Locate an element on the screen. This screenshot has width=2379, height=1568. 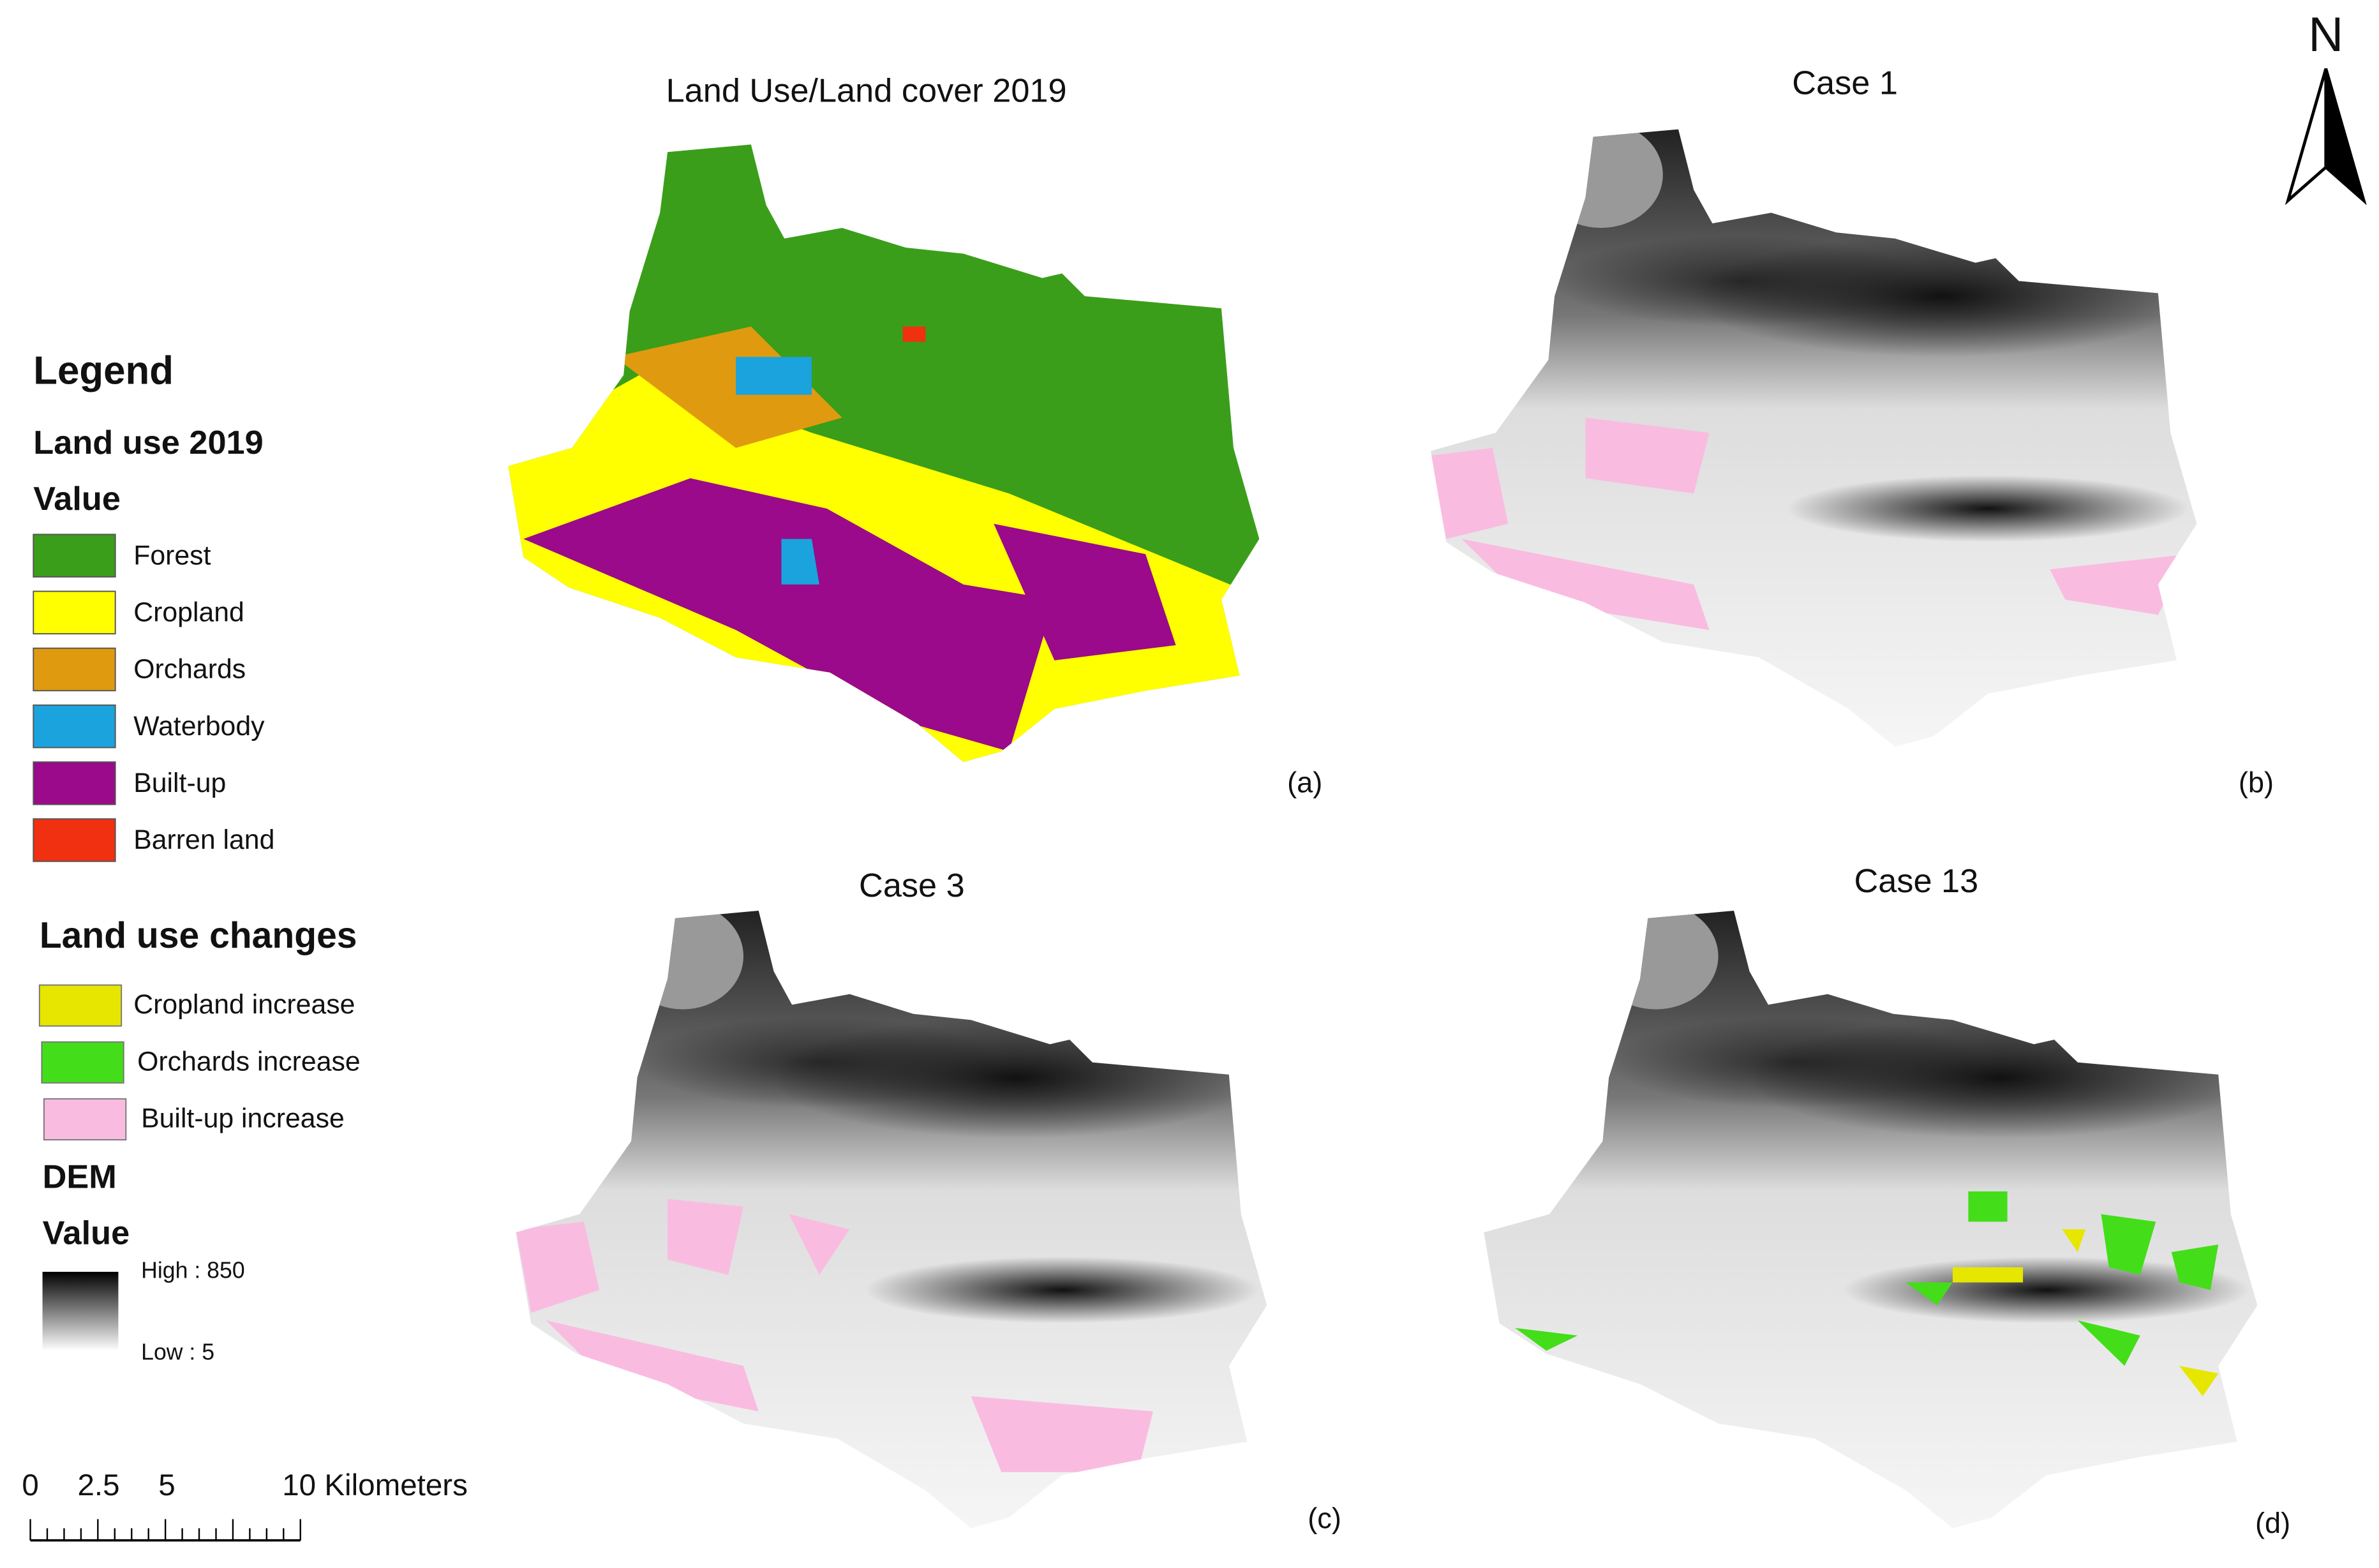
dem-high: High : 850 is located at coordinates (193, 1270).